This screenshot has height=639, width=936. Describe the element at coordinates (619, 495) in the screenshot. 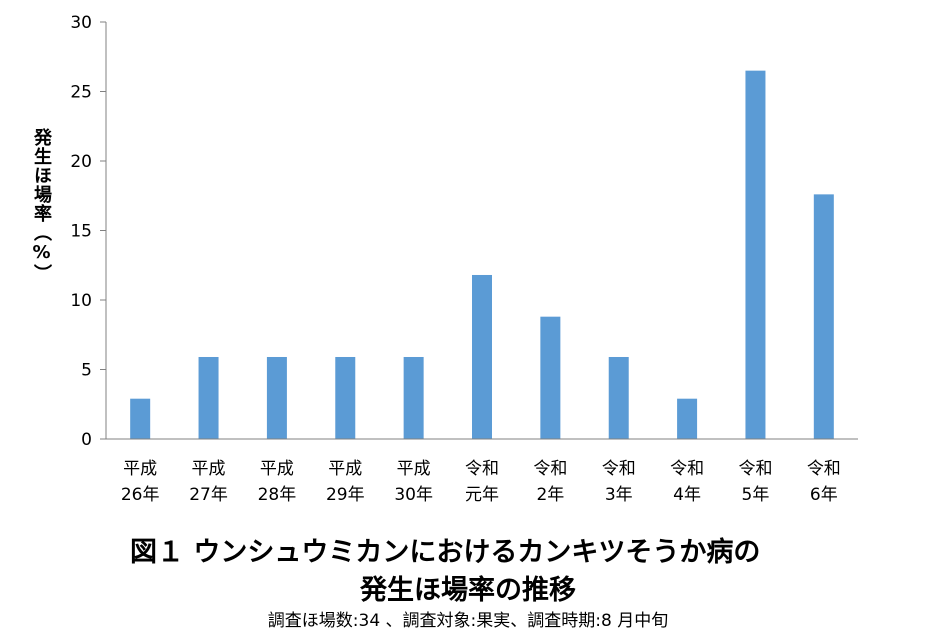

I see `x-tick-label: 3年` at that location.